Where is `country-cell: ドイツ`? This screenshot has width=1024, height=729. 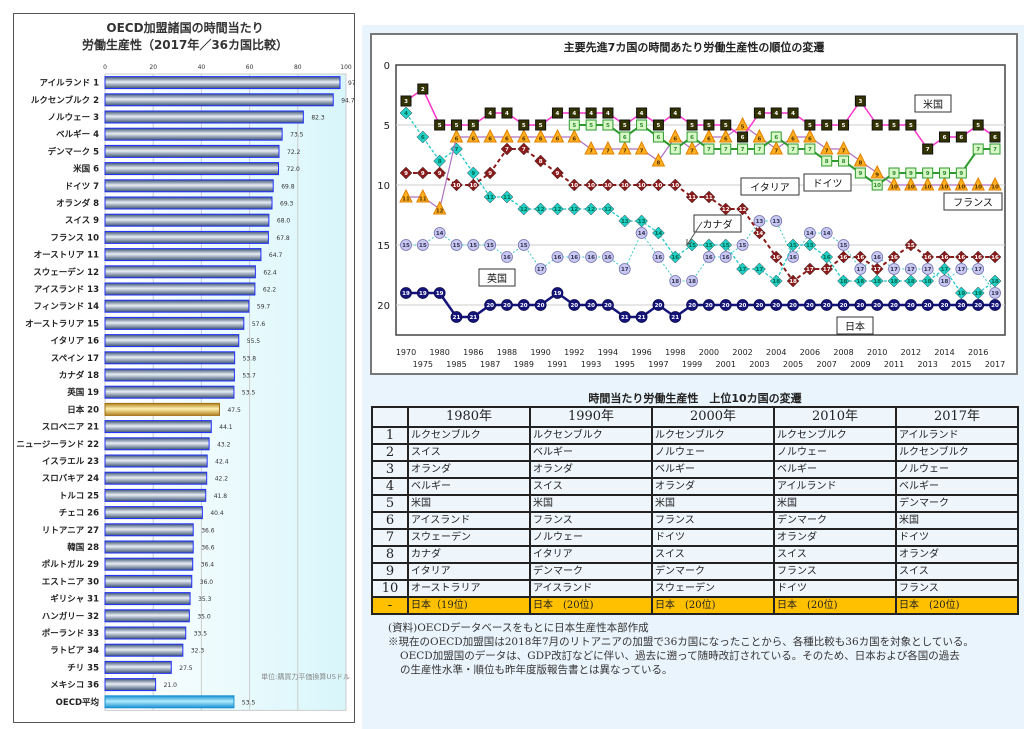 country-cell: ドイツ is located at coordinates (835, 588).